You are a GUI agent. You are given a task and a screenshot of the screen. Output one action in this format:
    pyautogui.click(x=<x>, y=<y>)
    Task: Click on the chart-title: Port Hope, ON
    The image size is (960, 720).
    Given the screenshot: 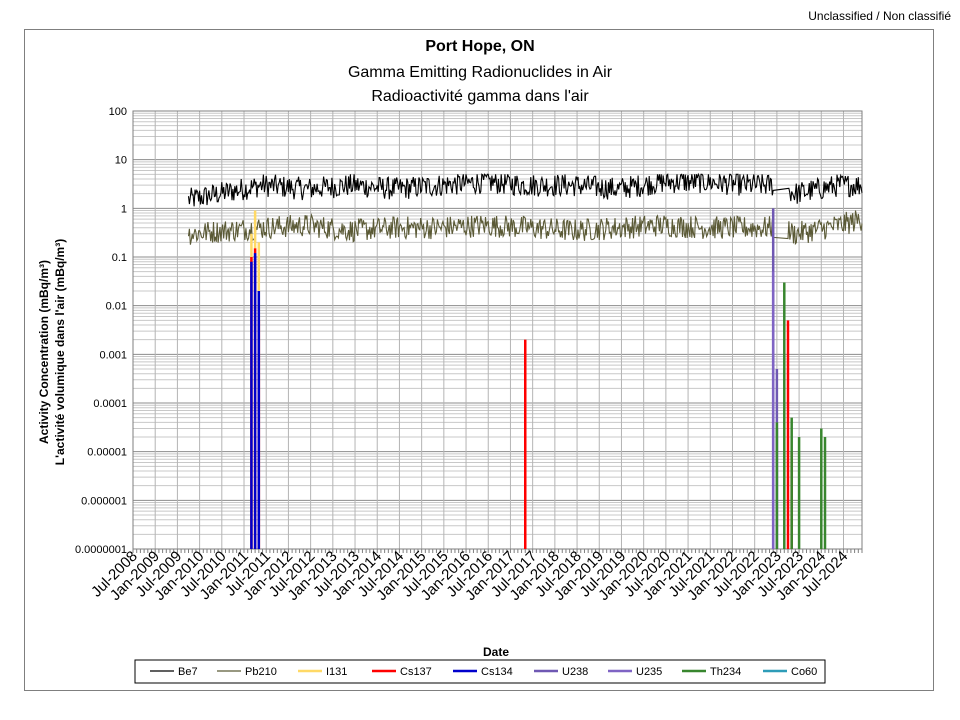 What is the action you would take?
    pyautogui.click(x=479, y=46)
    